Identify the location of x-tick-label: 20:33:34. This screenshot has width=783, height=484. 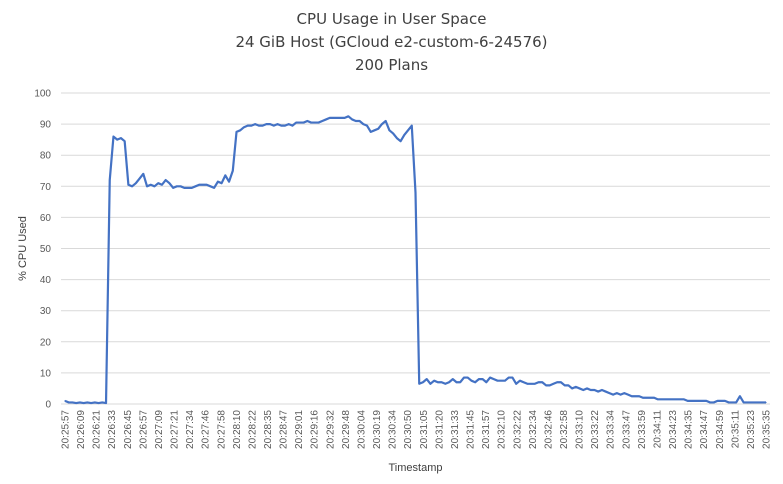
(611, 429).